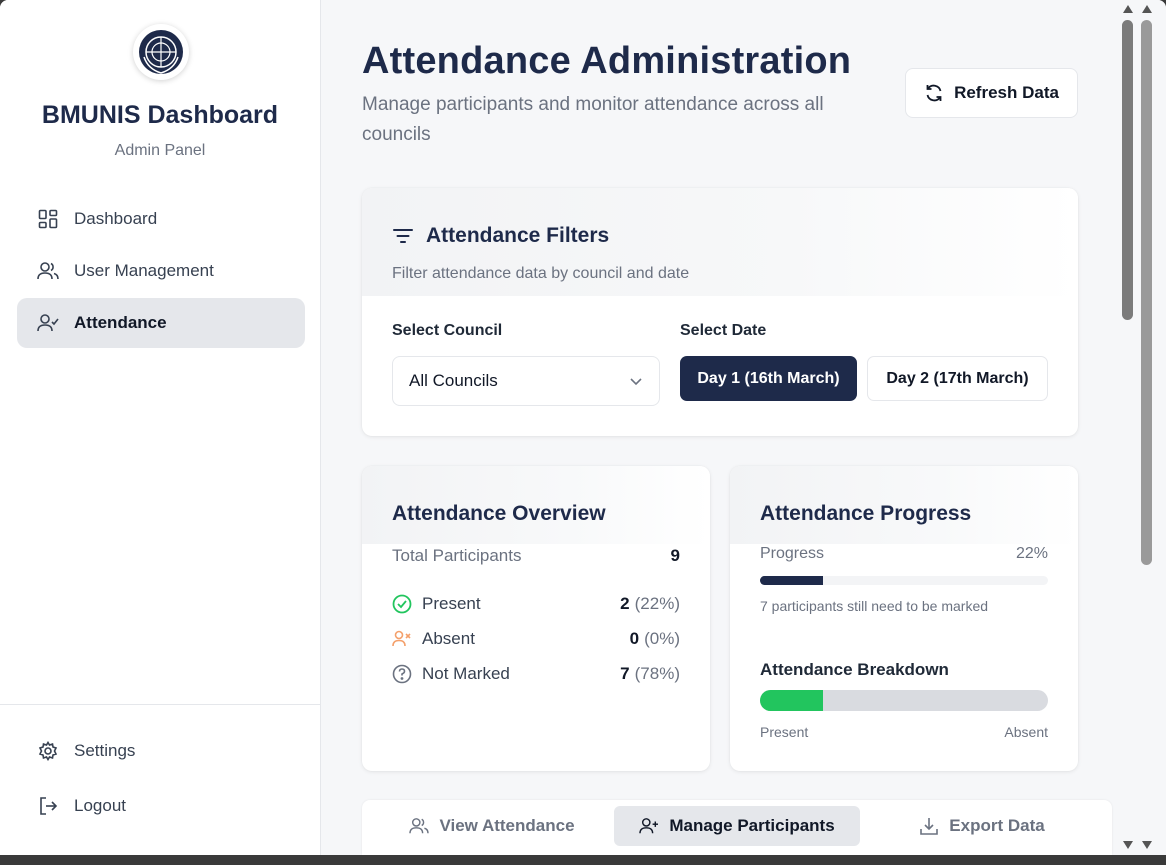  I want to click on filters-title: Attendance Filters, so click(500, 236).